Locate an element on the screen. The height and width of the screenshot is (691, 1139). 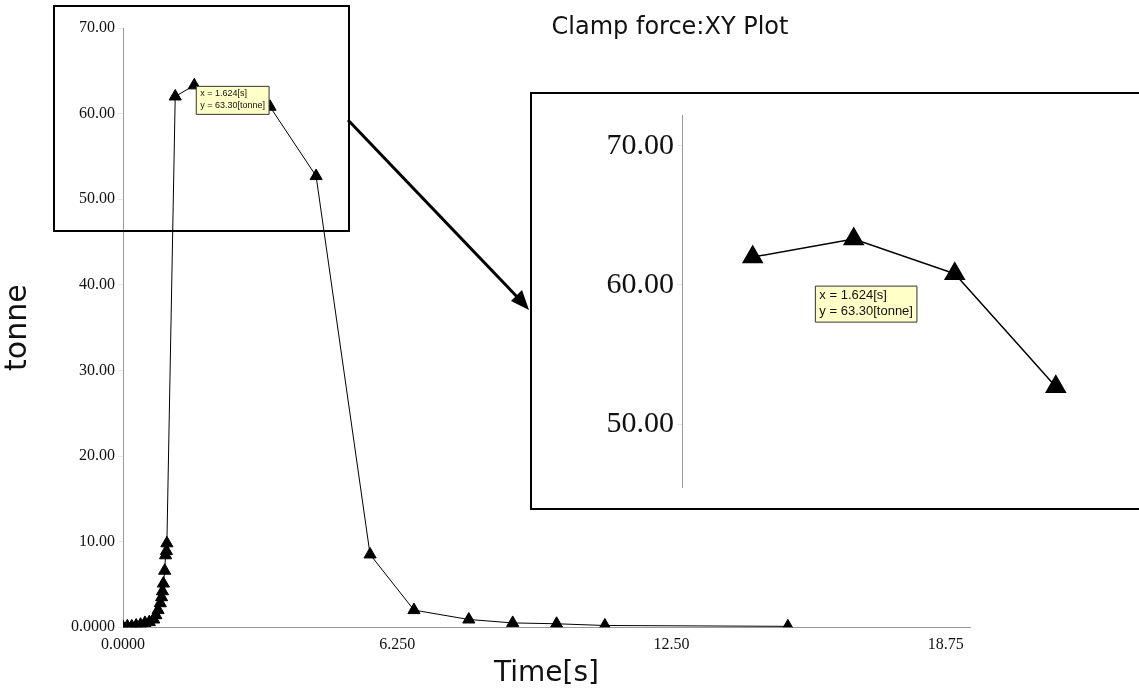
y-axis-title: tonne is located at coordinates (16, 327).